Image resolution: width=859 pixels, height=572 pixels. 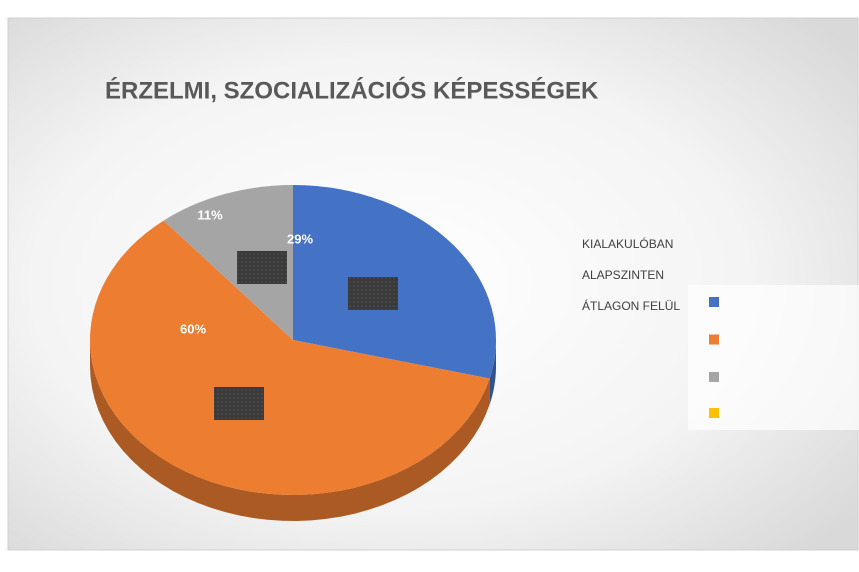 I want to click on chart-title: ÉRZELMI, SZOCIALIZÁCIÓS KÉPESSÉGEK, so click(x=352, y=90).